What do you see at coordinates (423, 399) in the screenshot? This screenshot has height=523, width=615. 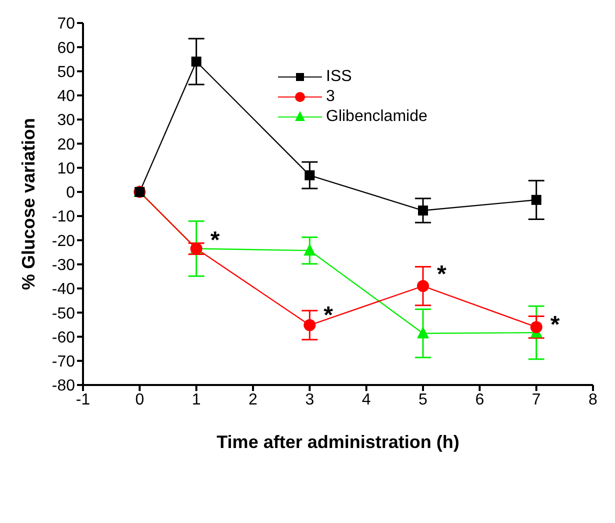 I see `x-tick-label: 5` at bounding box center [423, 399].